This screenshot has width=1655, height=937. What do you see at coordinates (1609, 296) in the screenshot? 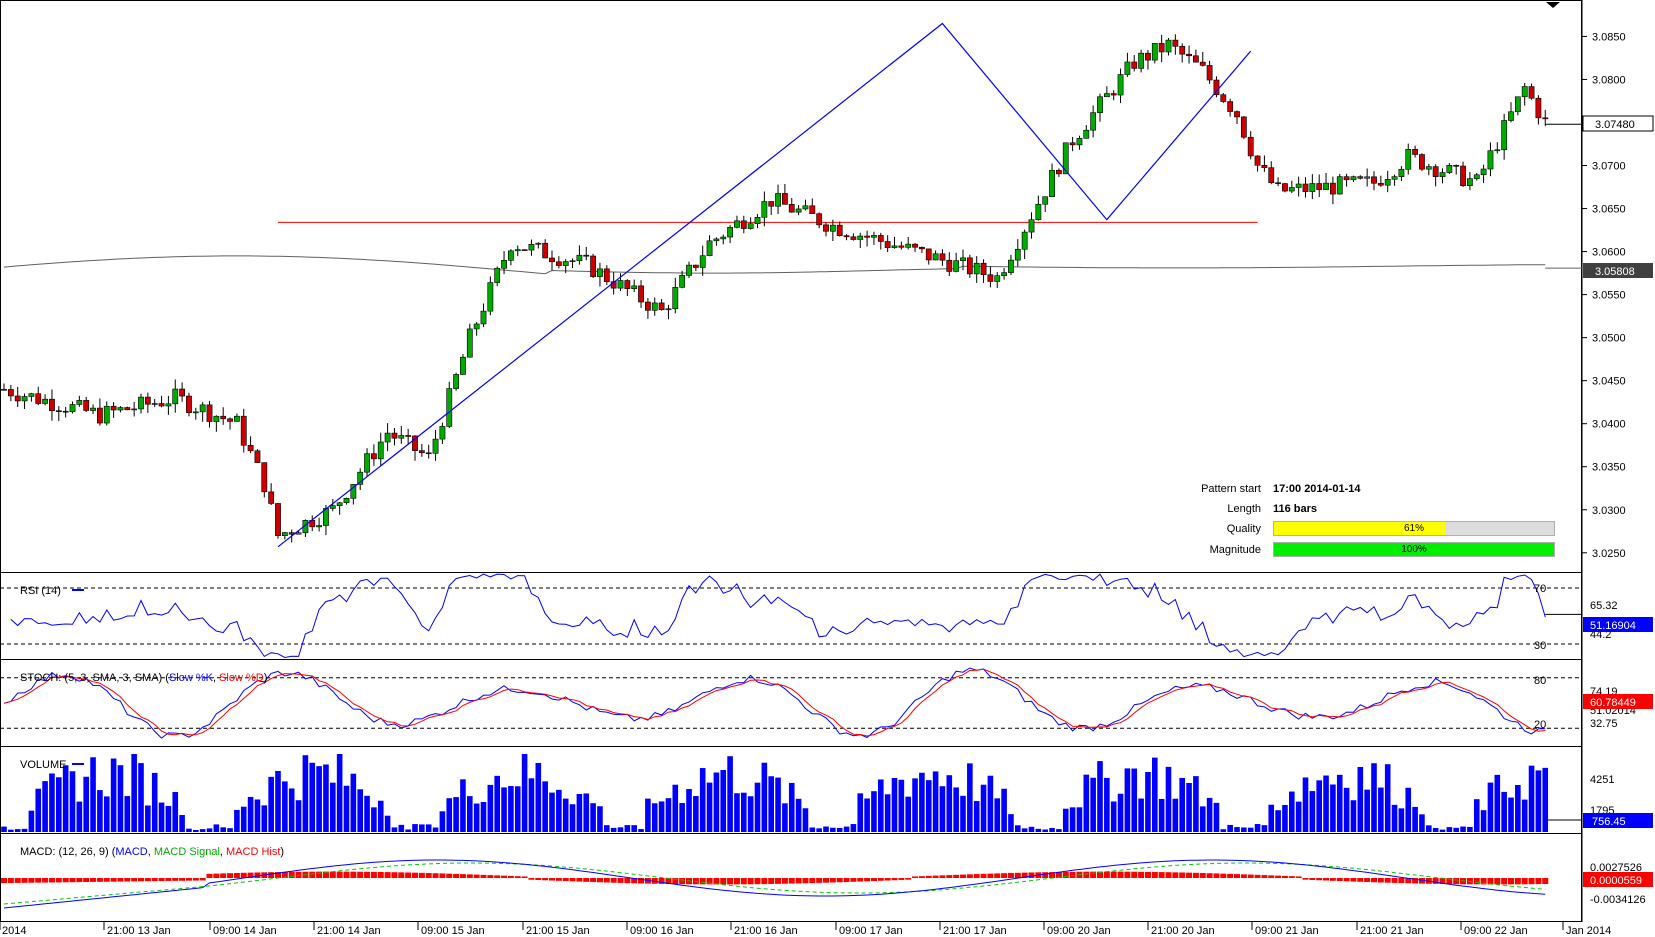
I see `price-tick-label-6: 3.0550` at bounding box center [1609, 296].